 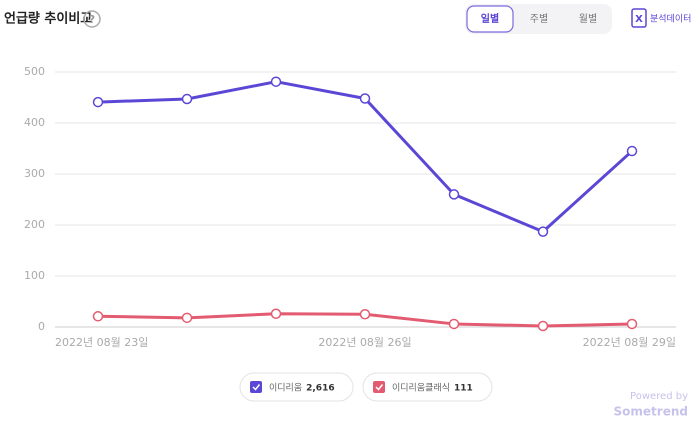 I want to click on y-tick-label: 0, so click(x=41, y=326).